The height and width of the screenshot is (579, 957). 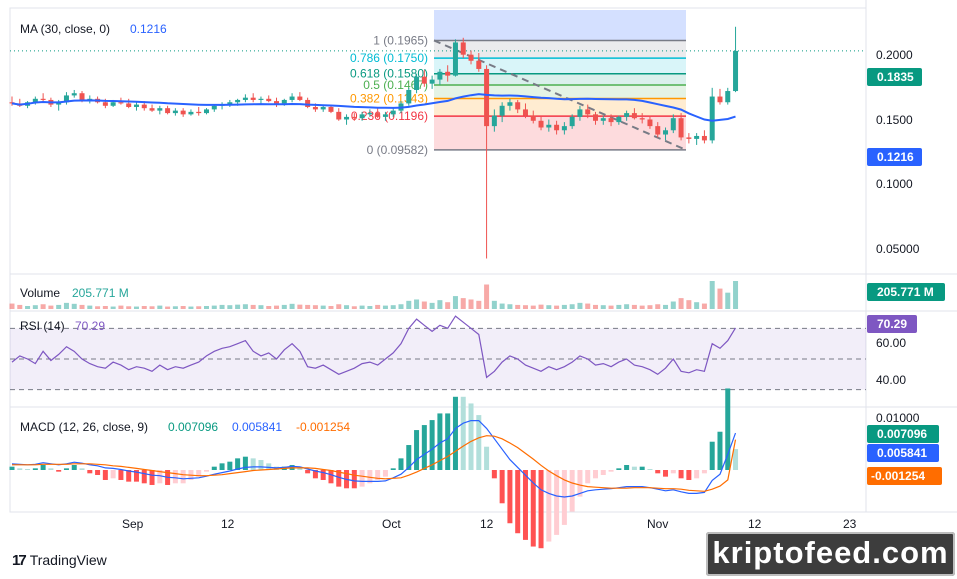 What do you see at coordinates (894, 120) in the screenshot?
I see `y-tick-1: 0.1500` at bounding box center [894, 120].